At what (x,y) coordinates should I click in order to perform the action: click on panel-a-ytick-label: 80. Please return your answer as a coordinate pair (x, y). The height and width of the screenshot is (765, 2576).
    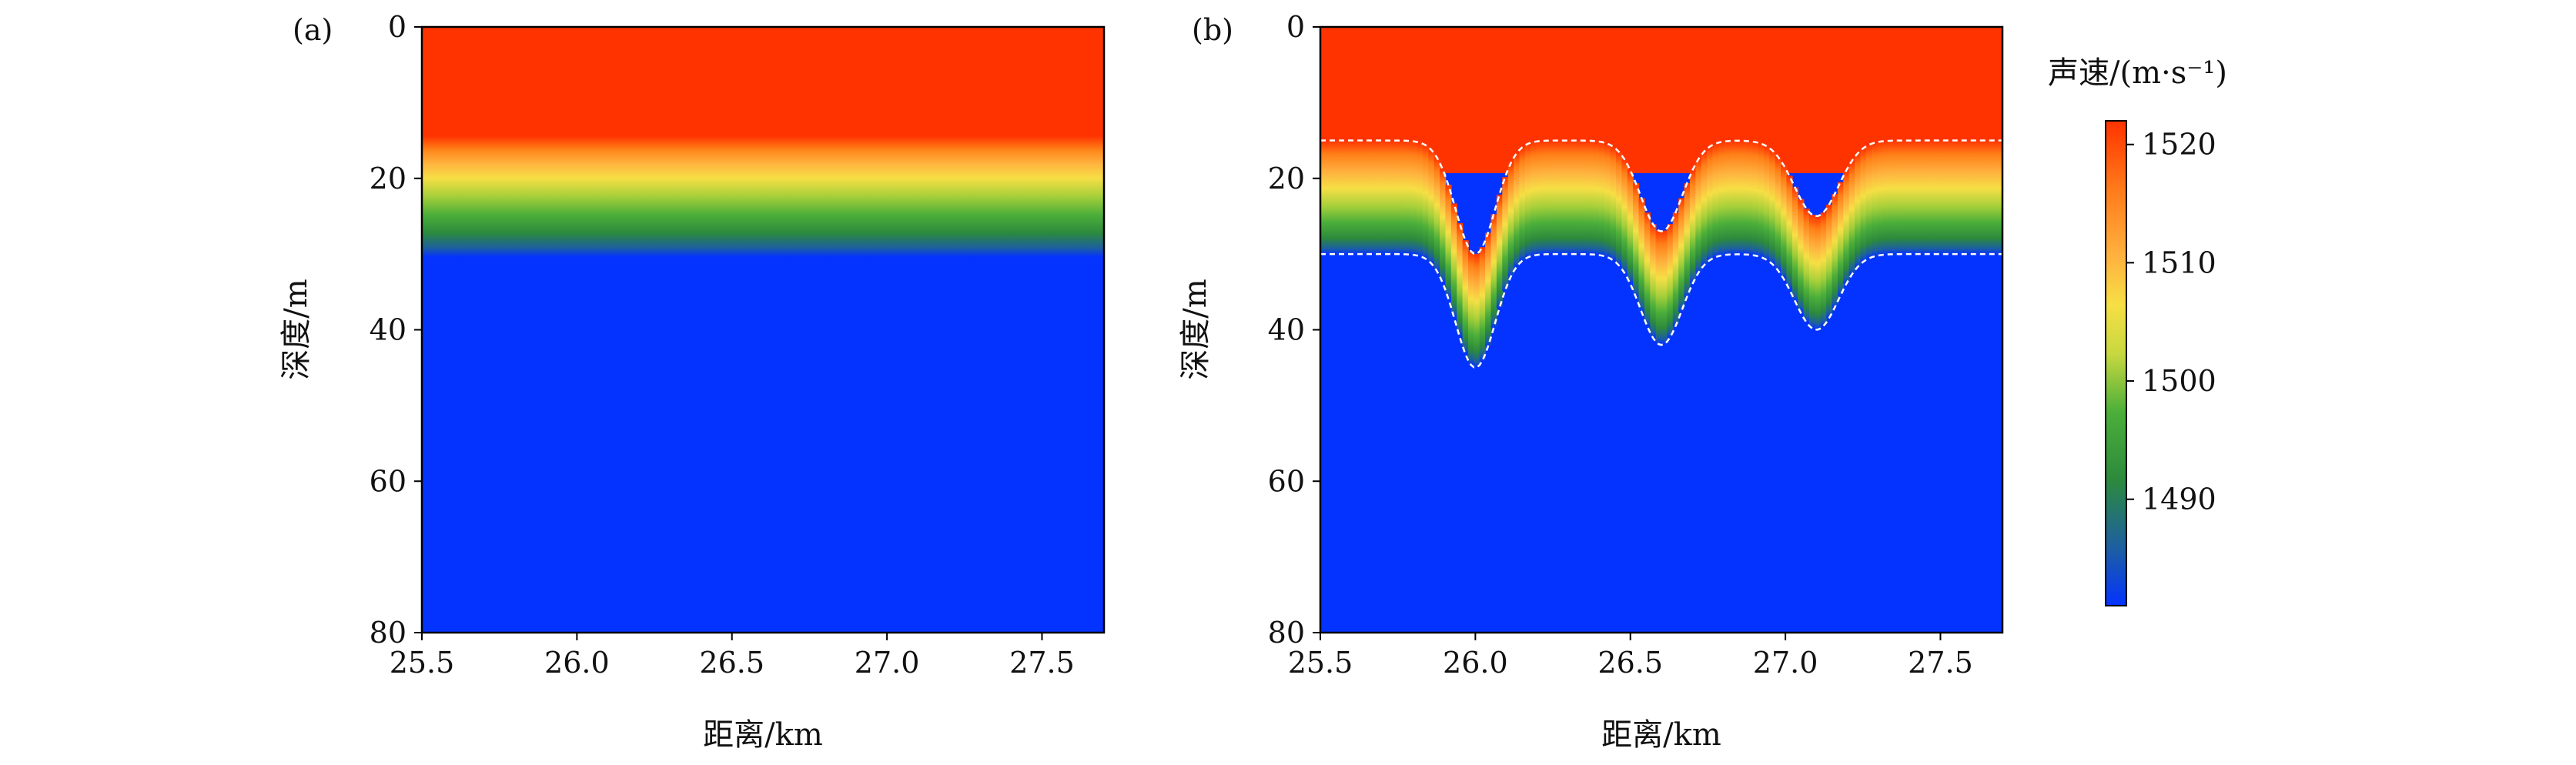
    Looking at the image, I should click on (388, 633).